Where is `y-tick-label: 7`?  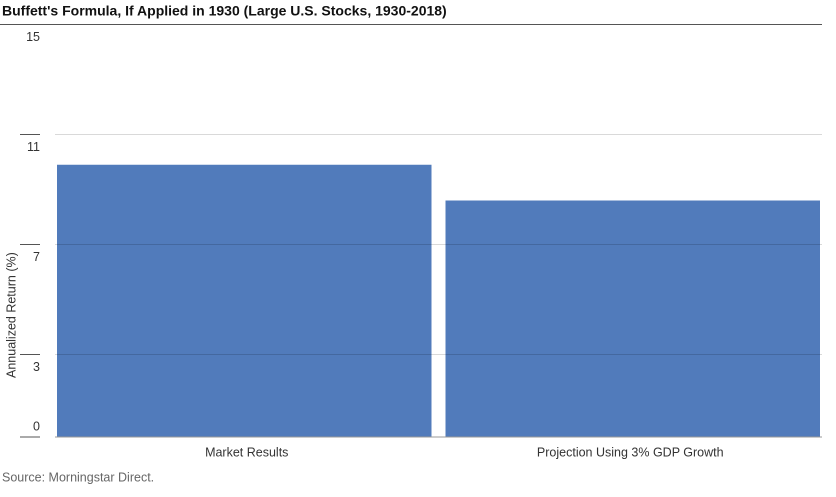 y-tick-label: 7 is located at coordinates (36, 257).